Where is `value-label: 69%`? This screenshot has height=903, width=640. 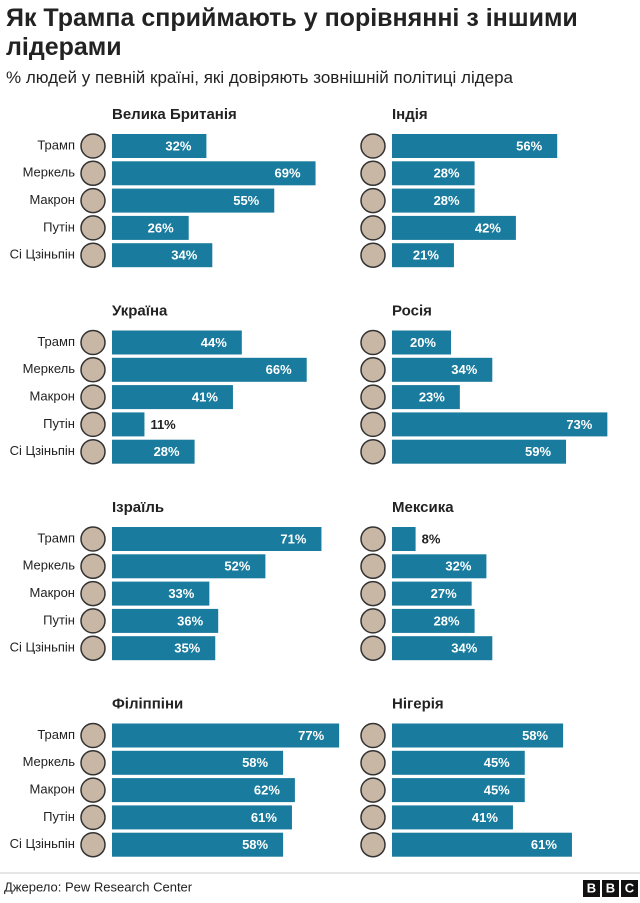 value-label: 69% is located at coordinates (288, 173).